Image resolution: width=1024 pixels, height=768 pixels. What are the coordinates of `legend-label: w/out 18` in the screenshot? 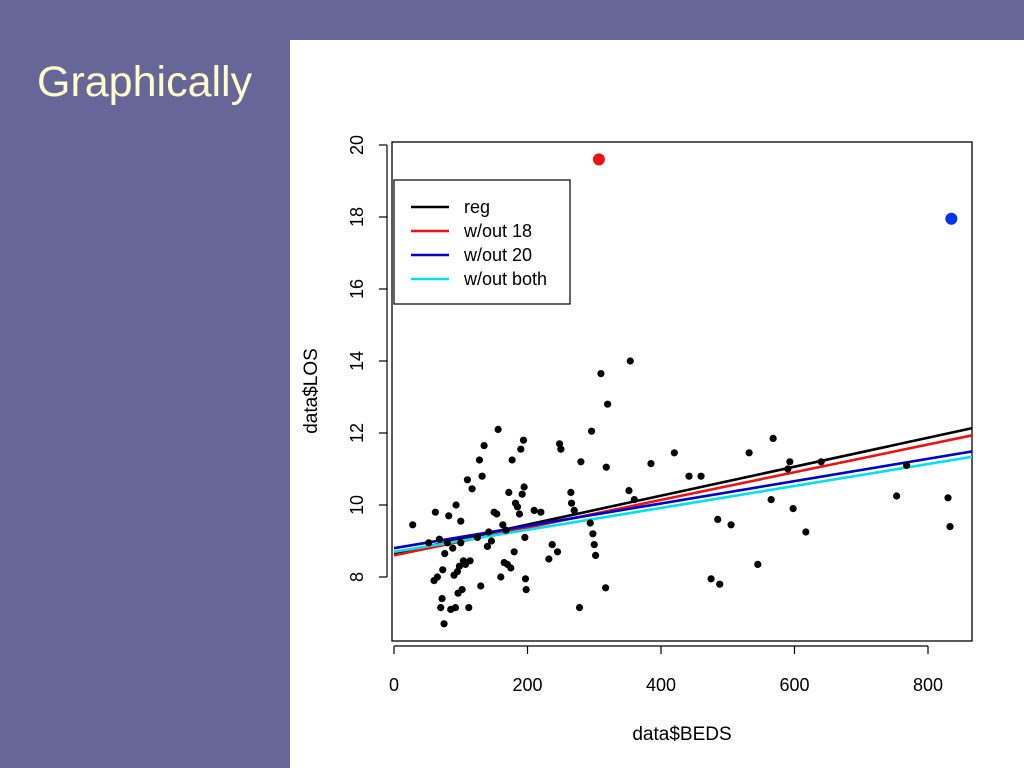 It's located at (497, 231).